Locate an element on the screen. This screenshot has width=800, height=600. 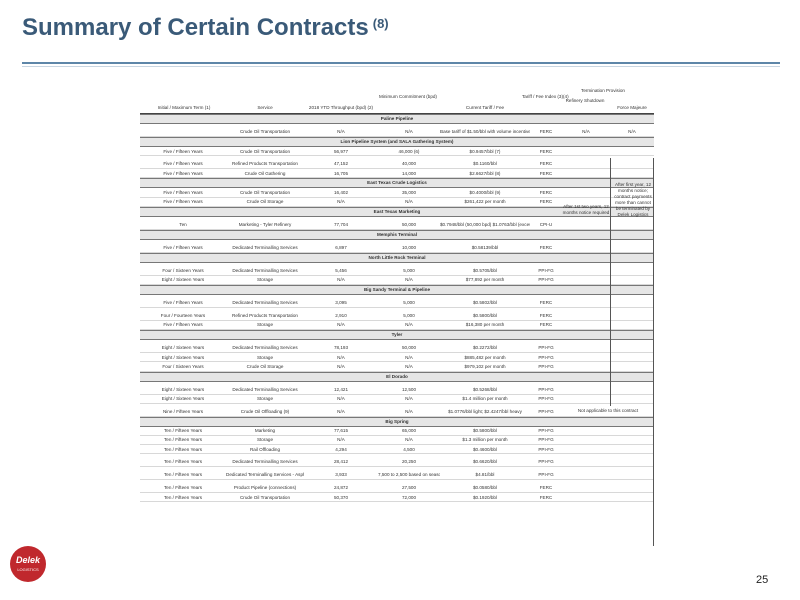
cell-throughput: 47,152 is located at coordinates (341, 164).